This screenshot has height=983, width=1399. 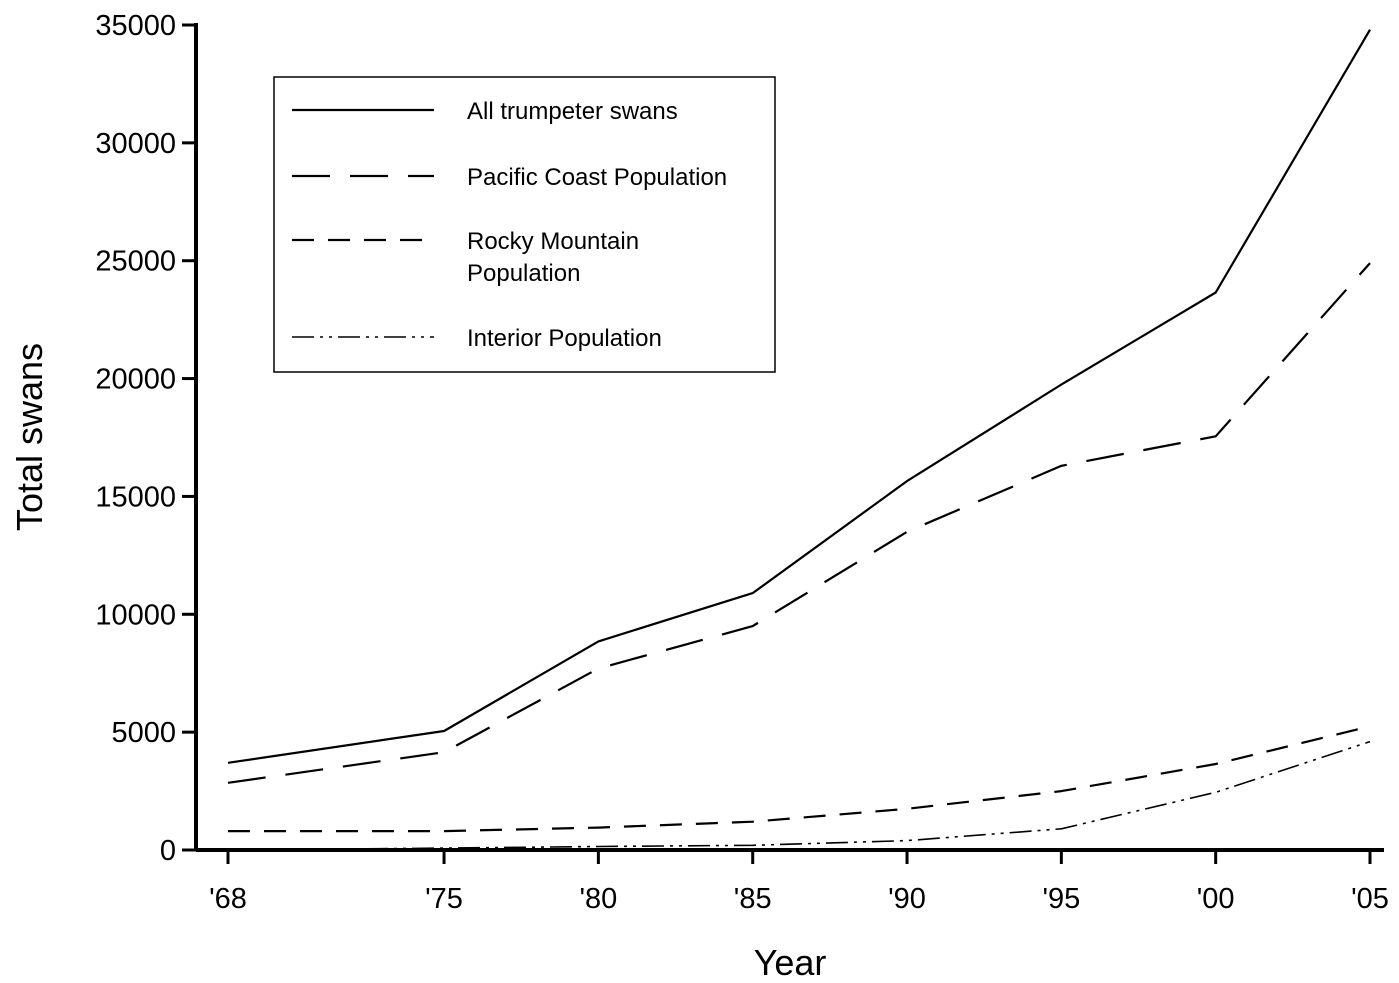 I want to click on x-tick-label: '05, so click(x=1370, y=899).